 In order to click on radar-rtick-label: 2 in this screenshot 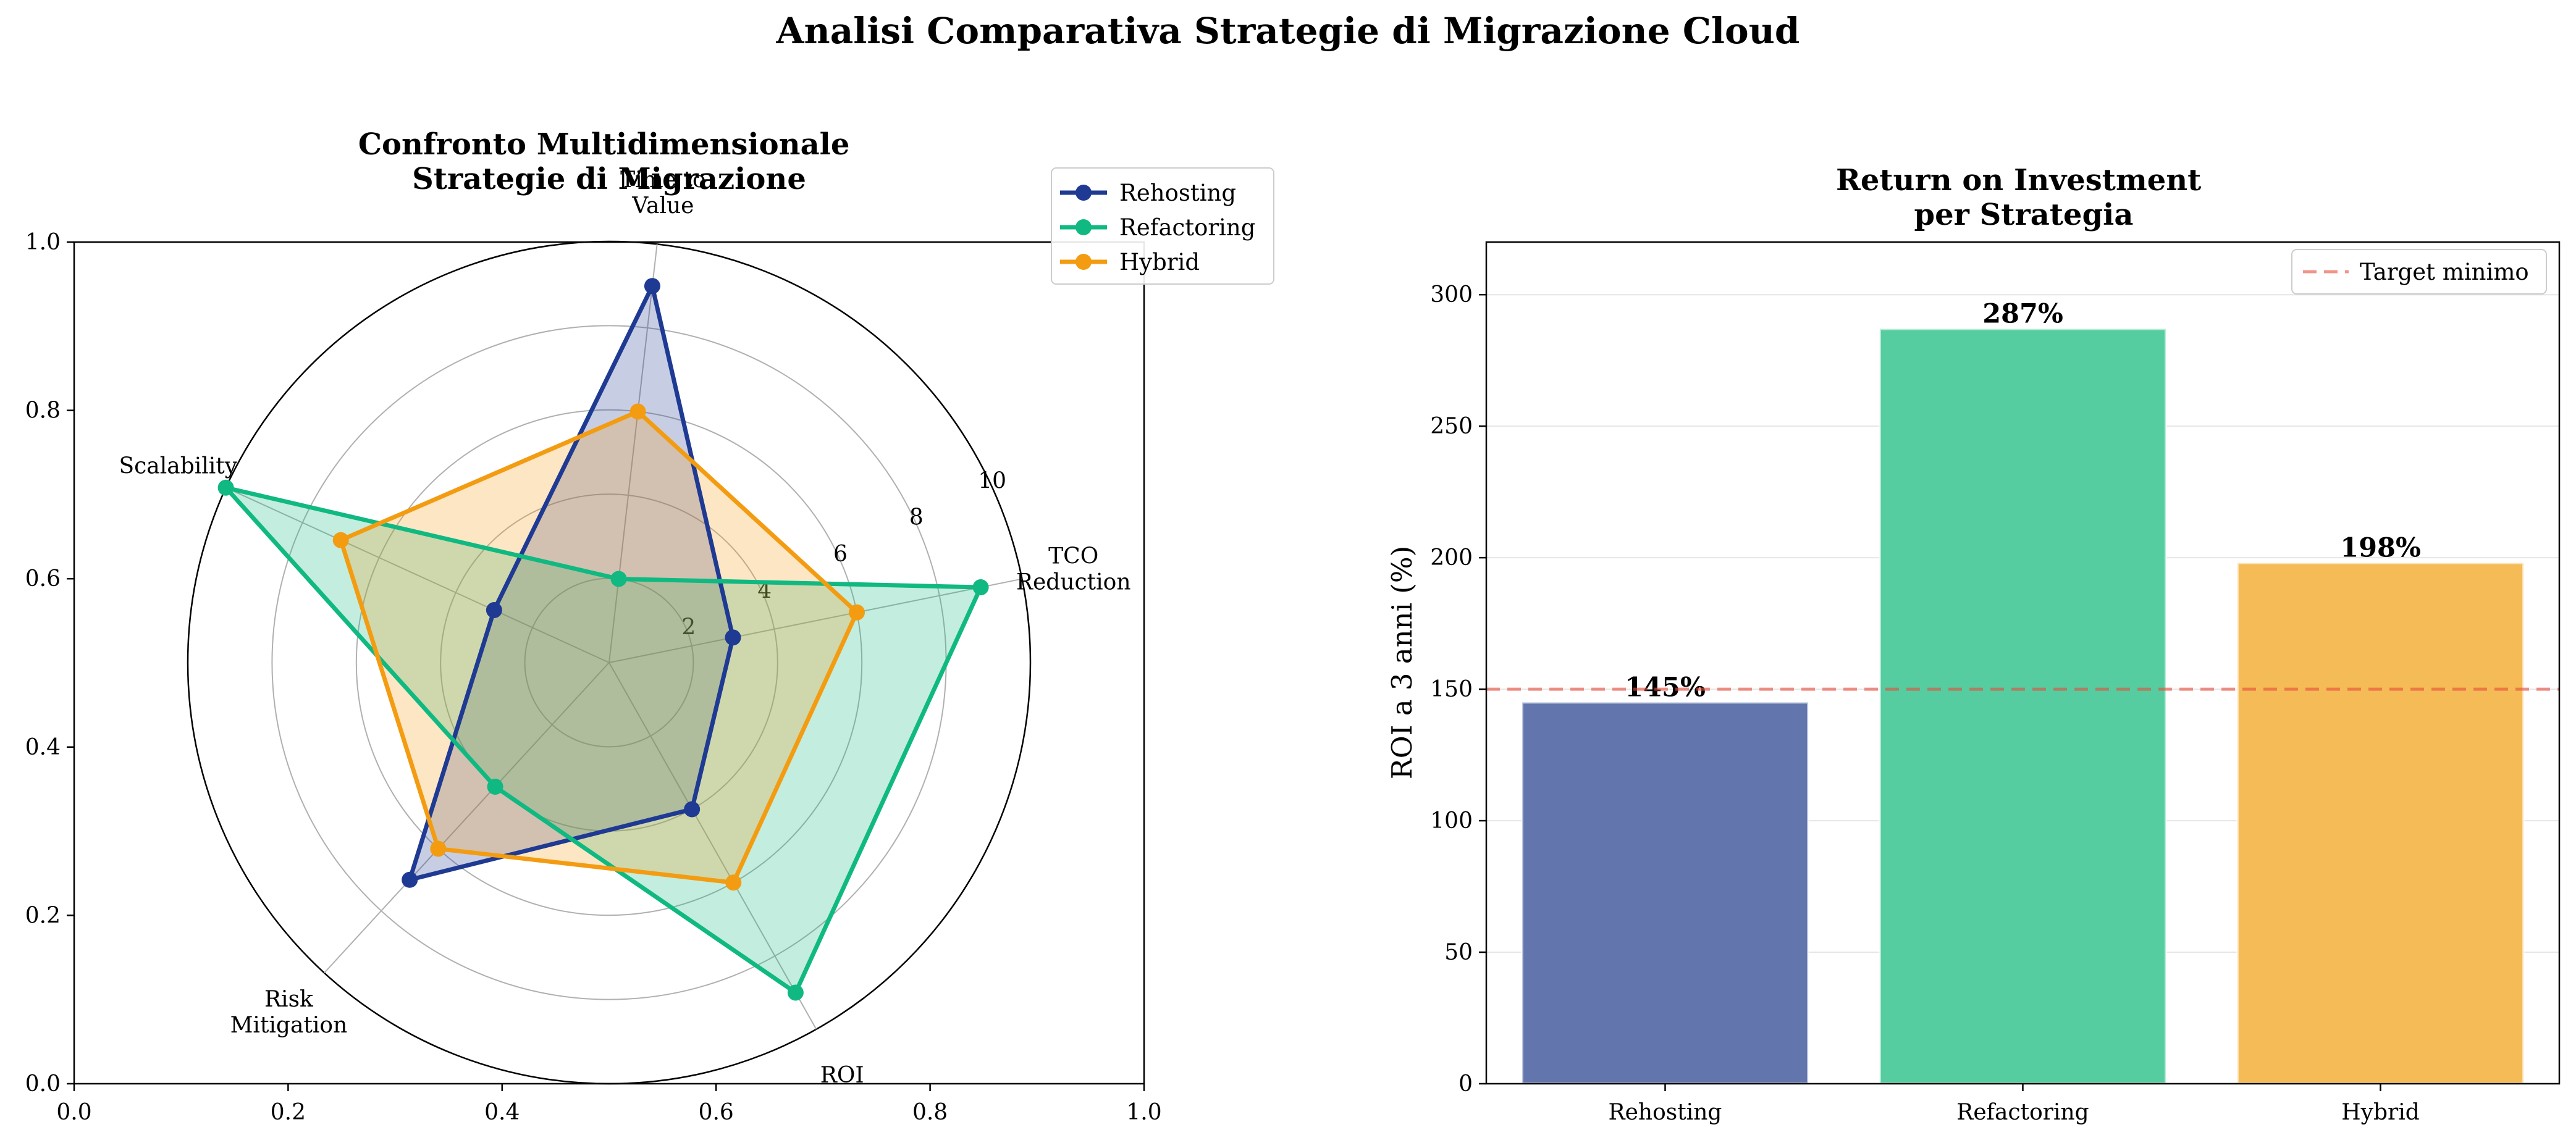, I will do `click(688, 627)`.